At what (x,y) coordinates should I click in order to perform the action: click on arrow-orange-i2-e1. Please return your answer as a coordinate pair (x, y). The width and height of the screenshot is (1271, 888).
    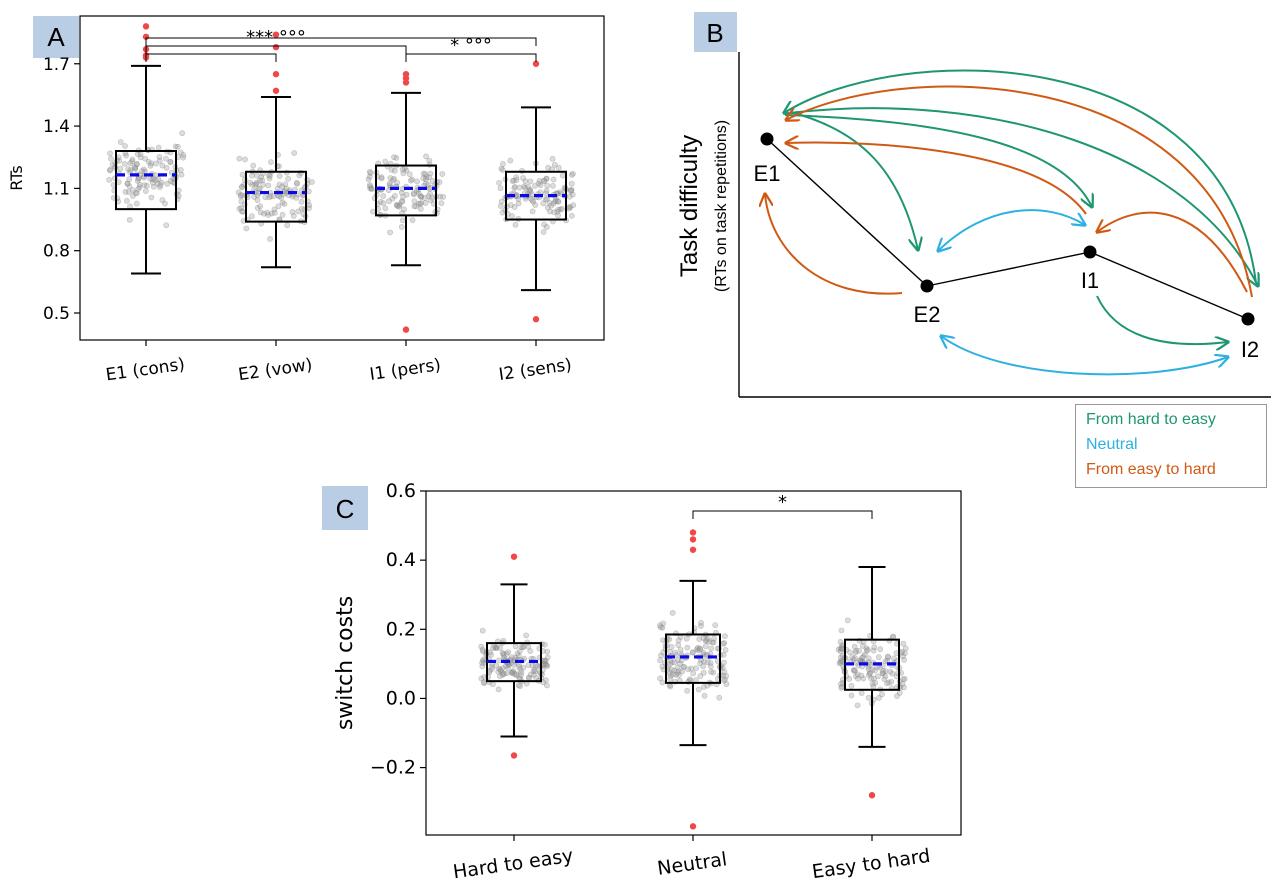
    Looking at the image, I should click on (1019, 191).